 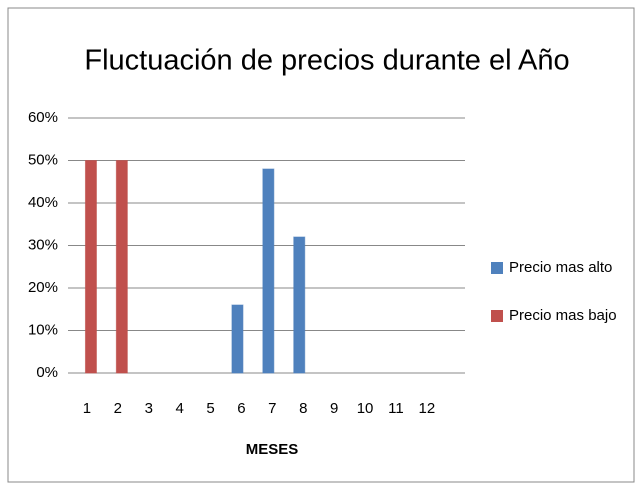 What do you see at coordinates (396, 408) in the screenshot?
I see `x-tick-label: 11` at bounding box center [396, 408].